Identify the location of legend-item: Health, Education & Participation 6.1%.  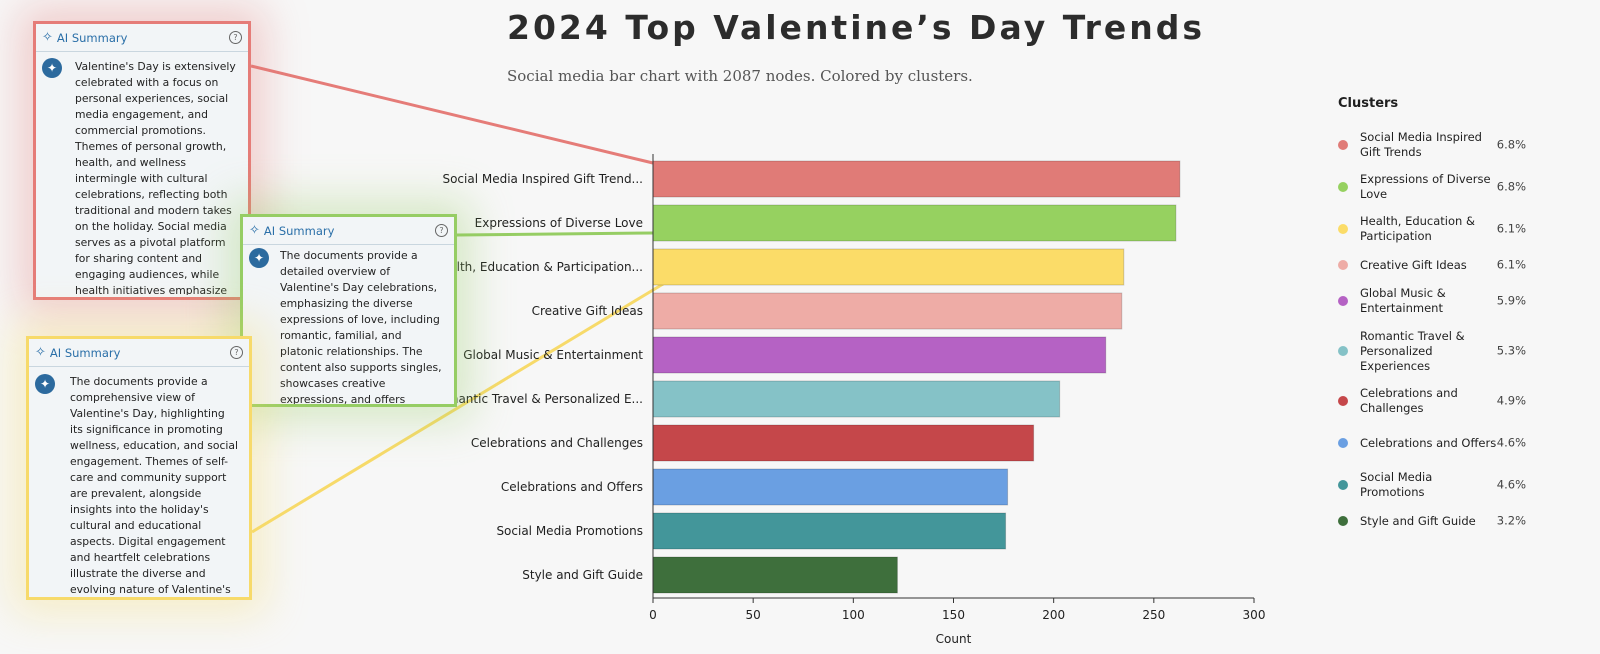
(1429, 229).